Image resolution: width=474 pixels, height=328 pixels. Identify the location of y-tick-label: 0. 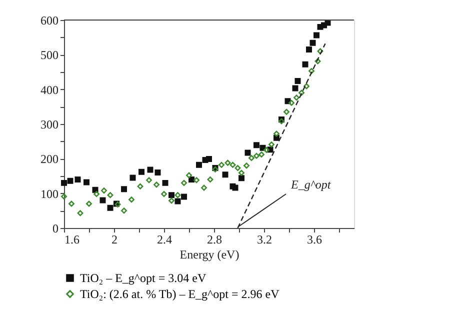
(55, 229).